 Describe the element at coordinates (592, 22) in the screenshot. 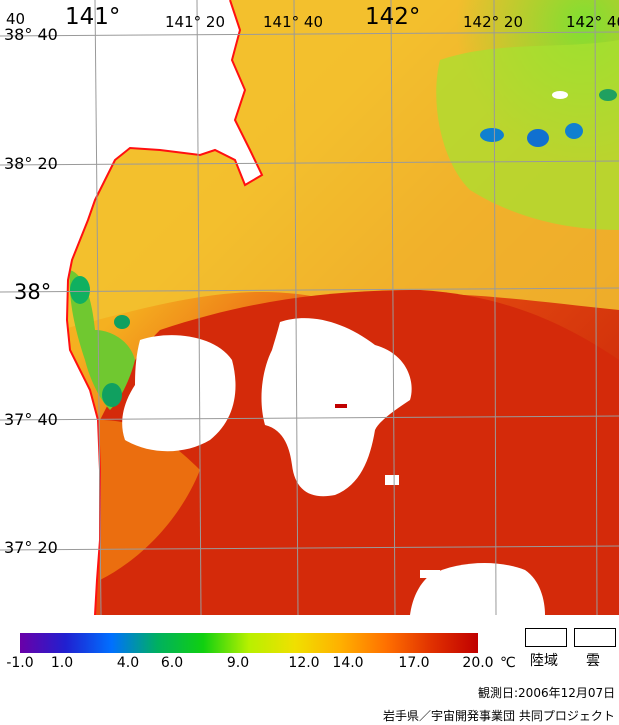

I see `lon-label-142-40: 142° 40` at that location.